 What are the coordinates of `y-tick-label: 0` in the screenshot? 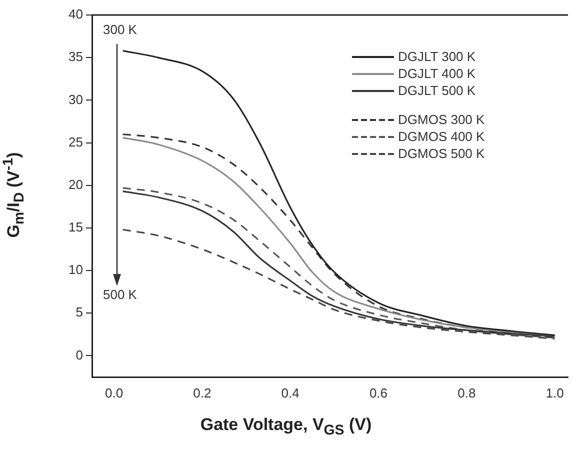 It's located at (79, 354).